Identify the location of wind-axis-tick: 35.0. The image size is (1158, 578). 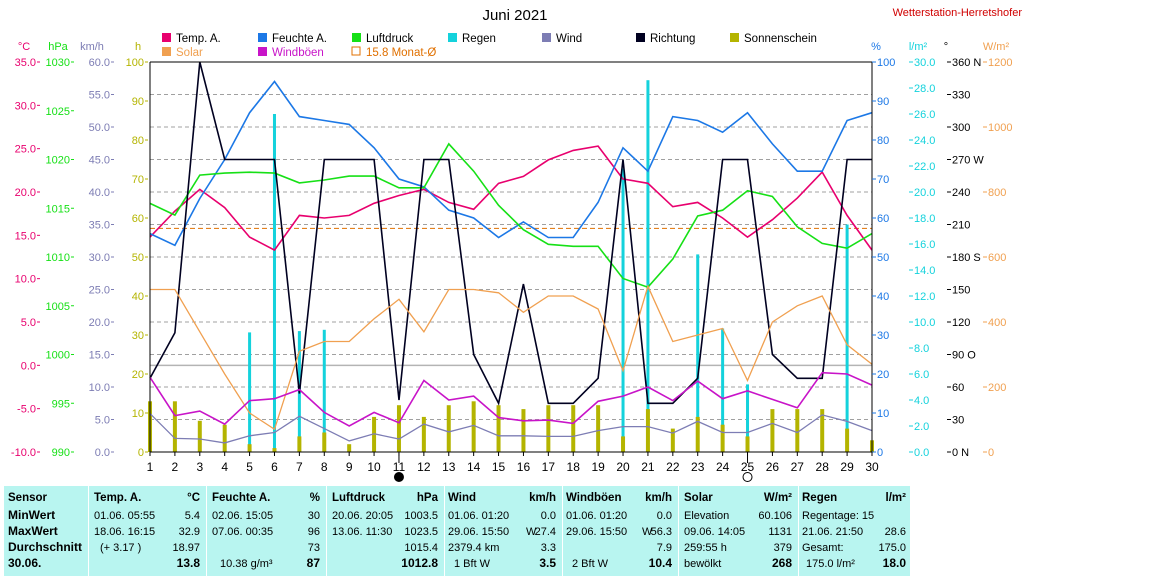
(99, 226).